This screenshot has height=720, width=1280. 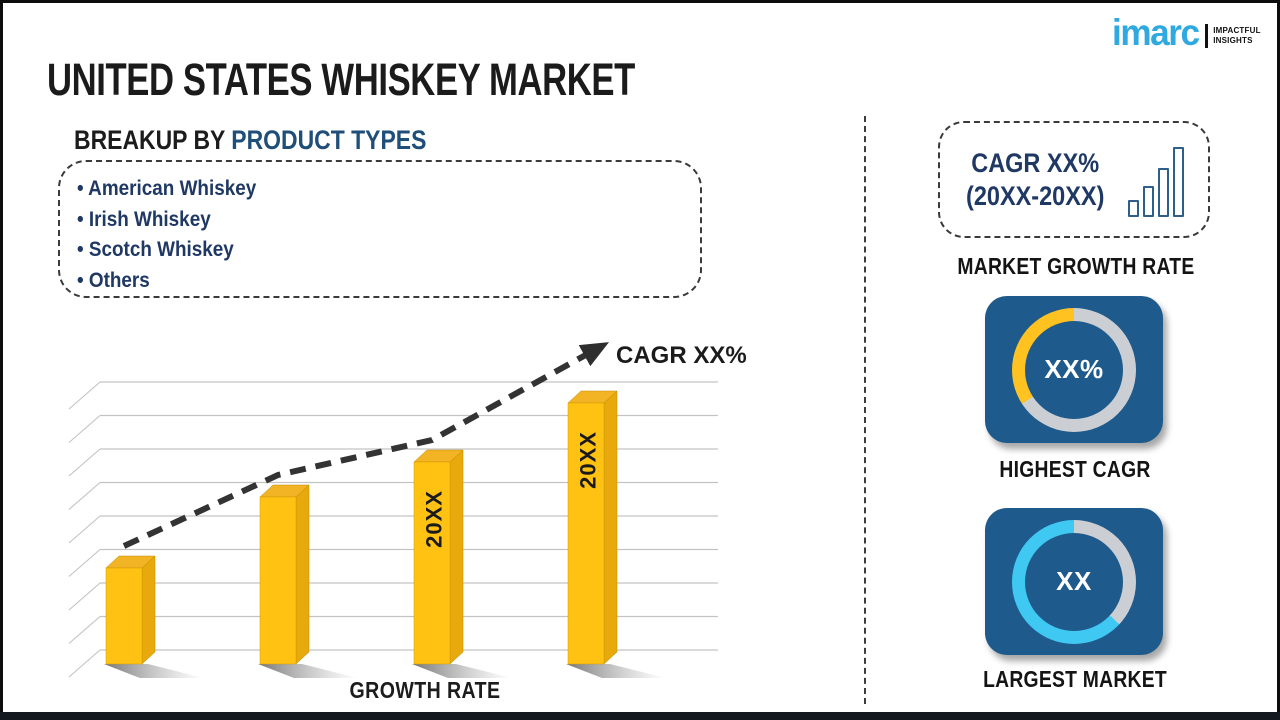 What do you see at coordinates (1075, 469) in the screenshot?
I see `highest-cagr-label: HIGHEST CAGR` at bounding box center [1075, 469].